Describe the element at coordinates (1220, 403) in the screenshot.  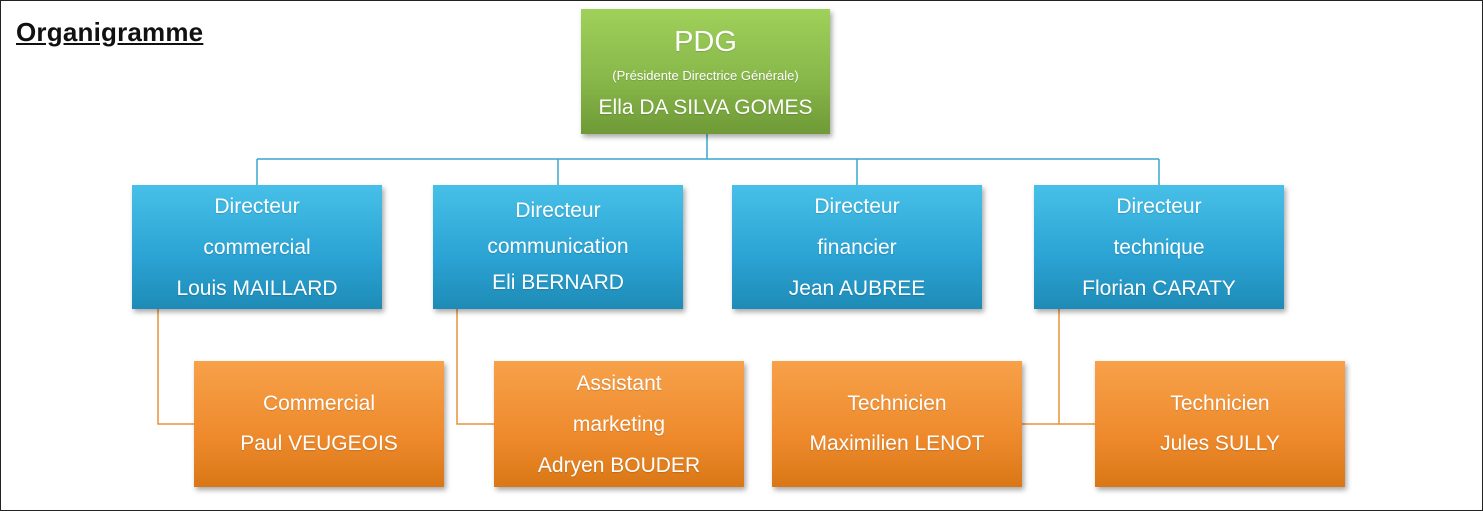
I see `staff-technicien-sully-role: Technicien` at that location.